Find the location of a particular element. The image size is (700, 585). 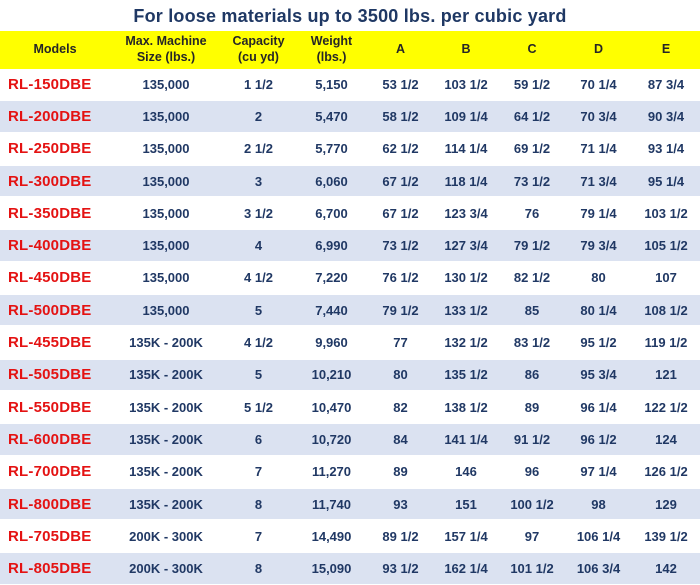

column-header-models: Models is located at coordinates (55, 50).